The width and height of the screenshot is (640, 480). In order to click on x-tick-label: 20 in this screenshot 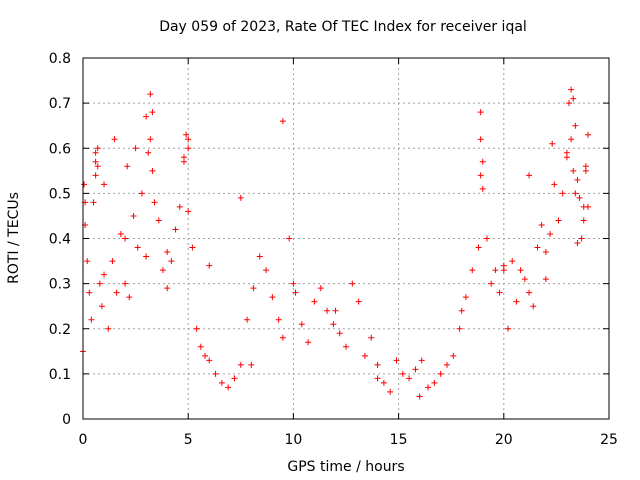, I will do `click(504, 440)`.